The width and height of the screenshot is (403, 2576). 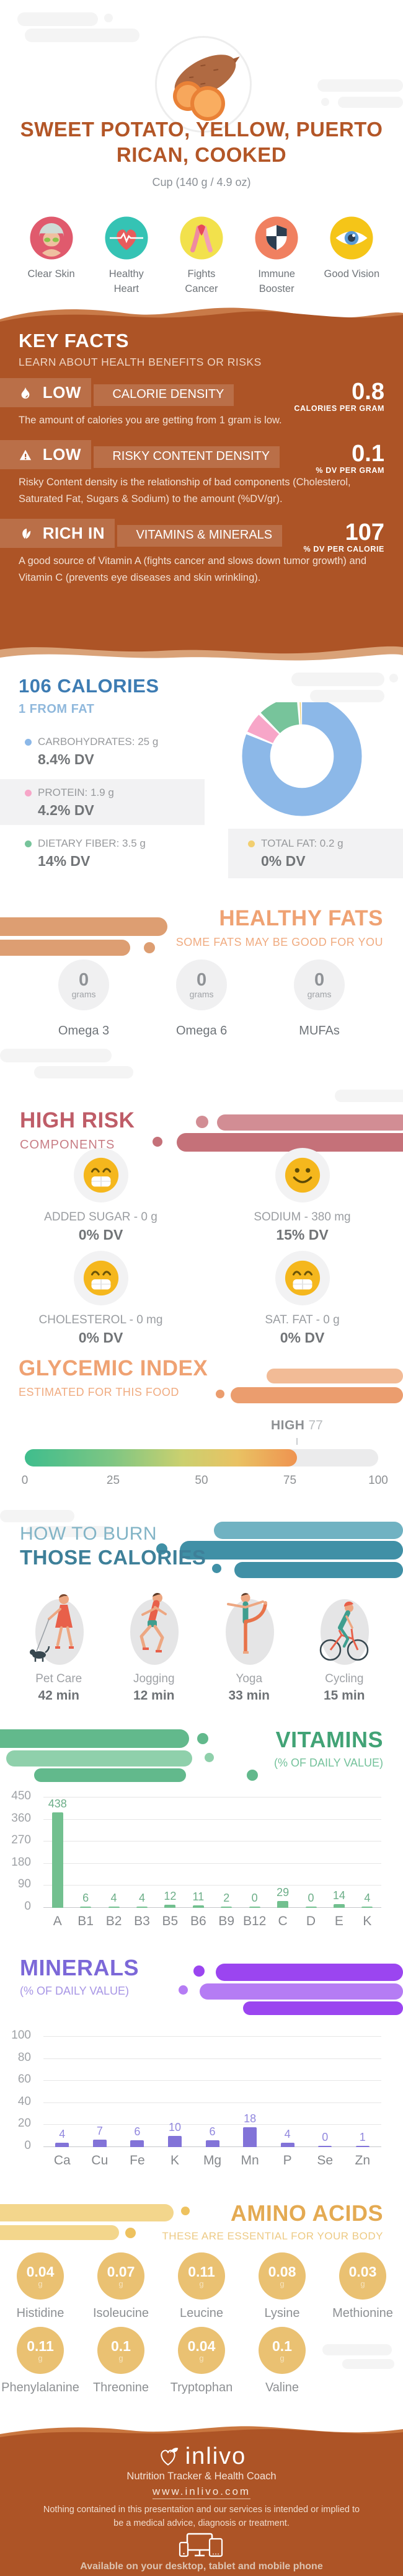 What do you see at coordinates (287, 1425) in the screenshot?
I see `glycemic-level: HIGH` at bounding box center [287, 1425].